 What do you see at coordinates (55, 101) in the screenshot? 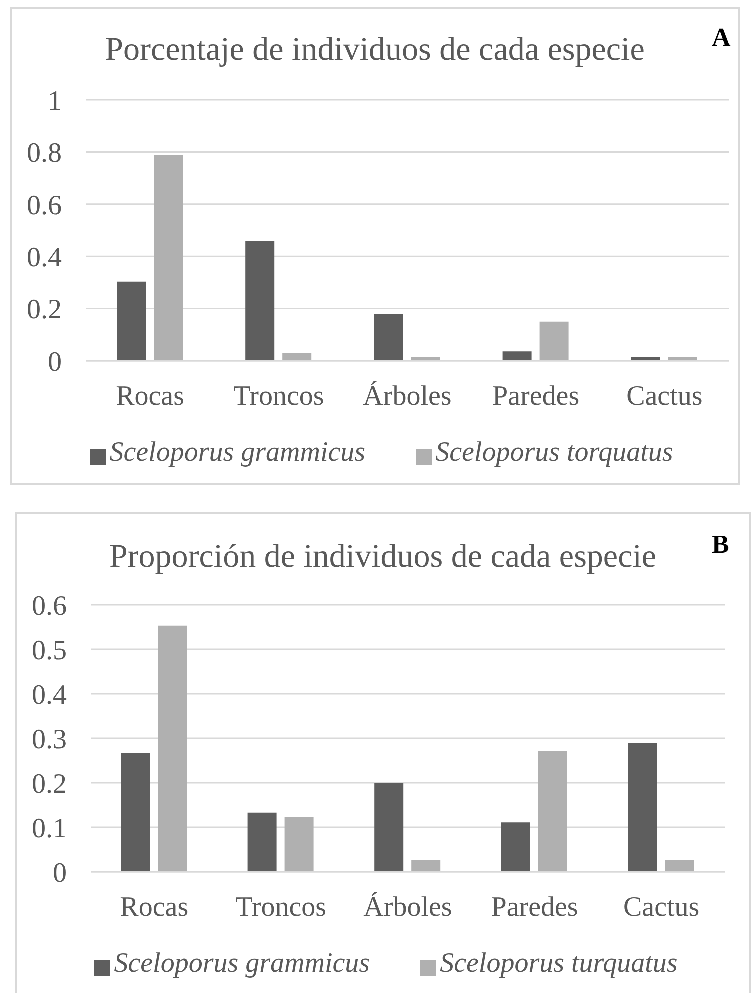
I see `y-tick-label: 1` at bounding box center [55, 101].